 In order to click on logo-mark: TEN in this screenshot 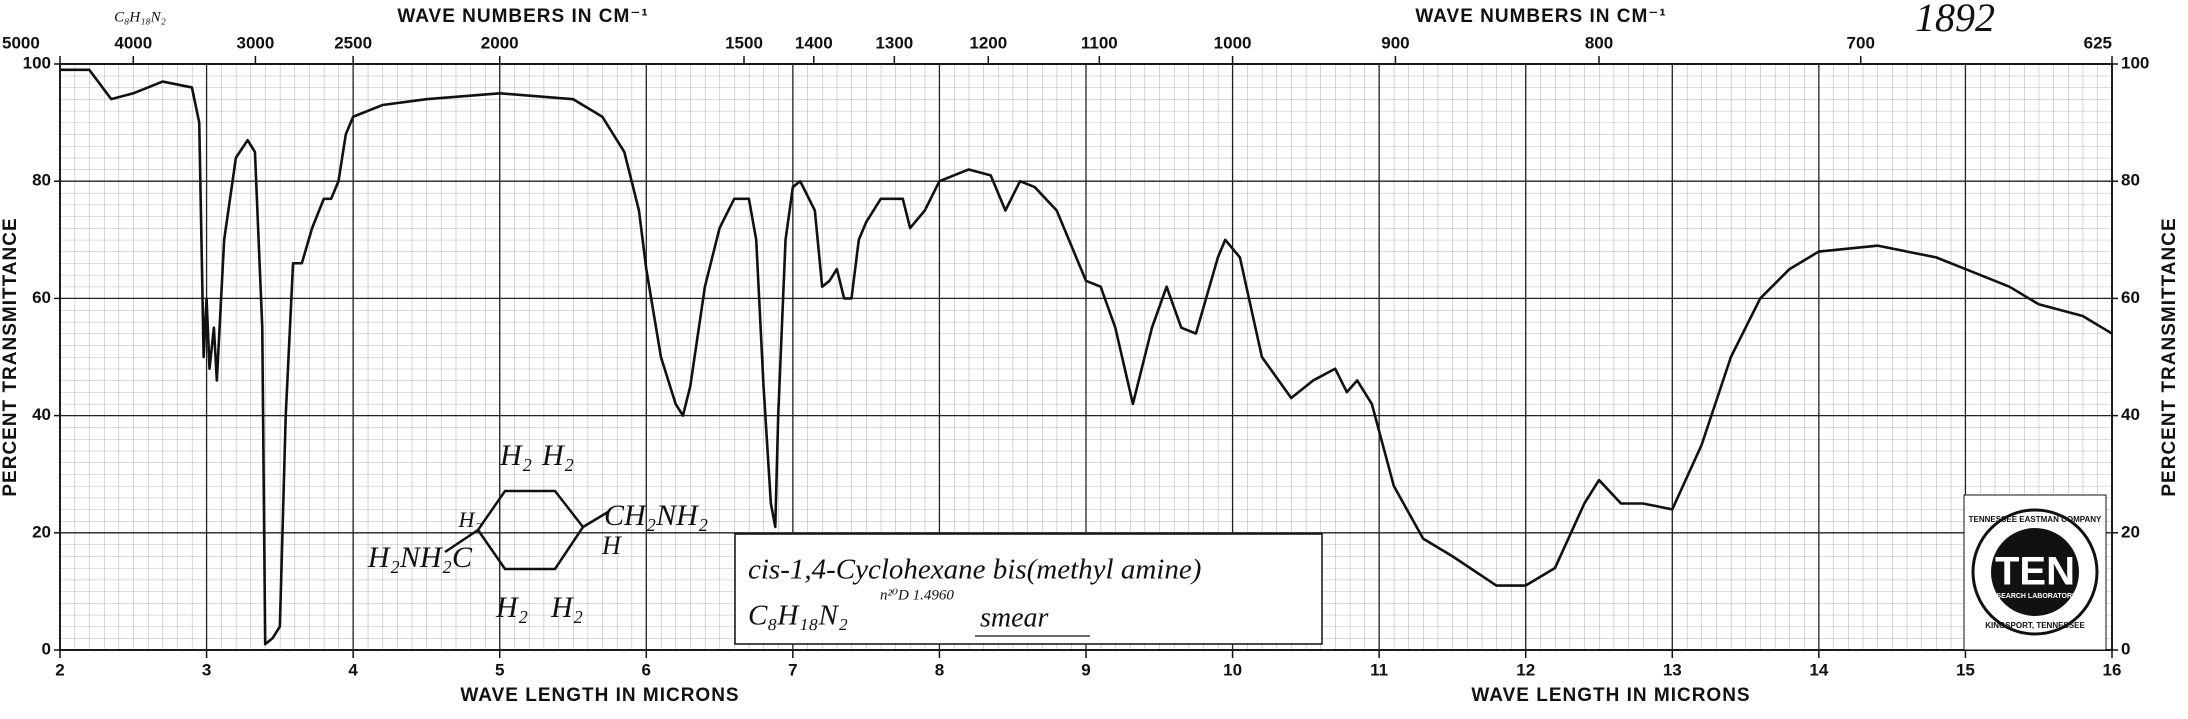, I will do `click(2035, 572)`.